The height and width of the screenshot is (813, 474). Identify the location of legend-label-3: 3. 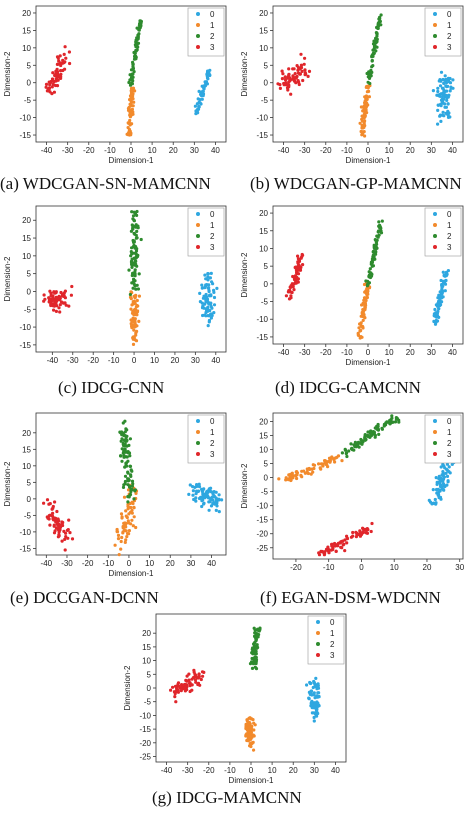
(449, 454).